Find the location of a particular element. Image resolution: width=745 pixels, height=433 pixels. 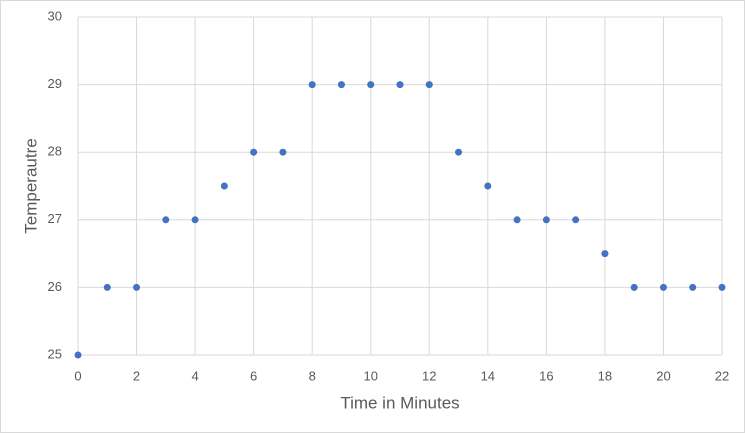

y-axis-title: Temperautre is located at coordinates (30, 185).